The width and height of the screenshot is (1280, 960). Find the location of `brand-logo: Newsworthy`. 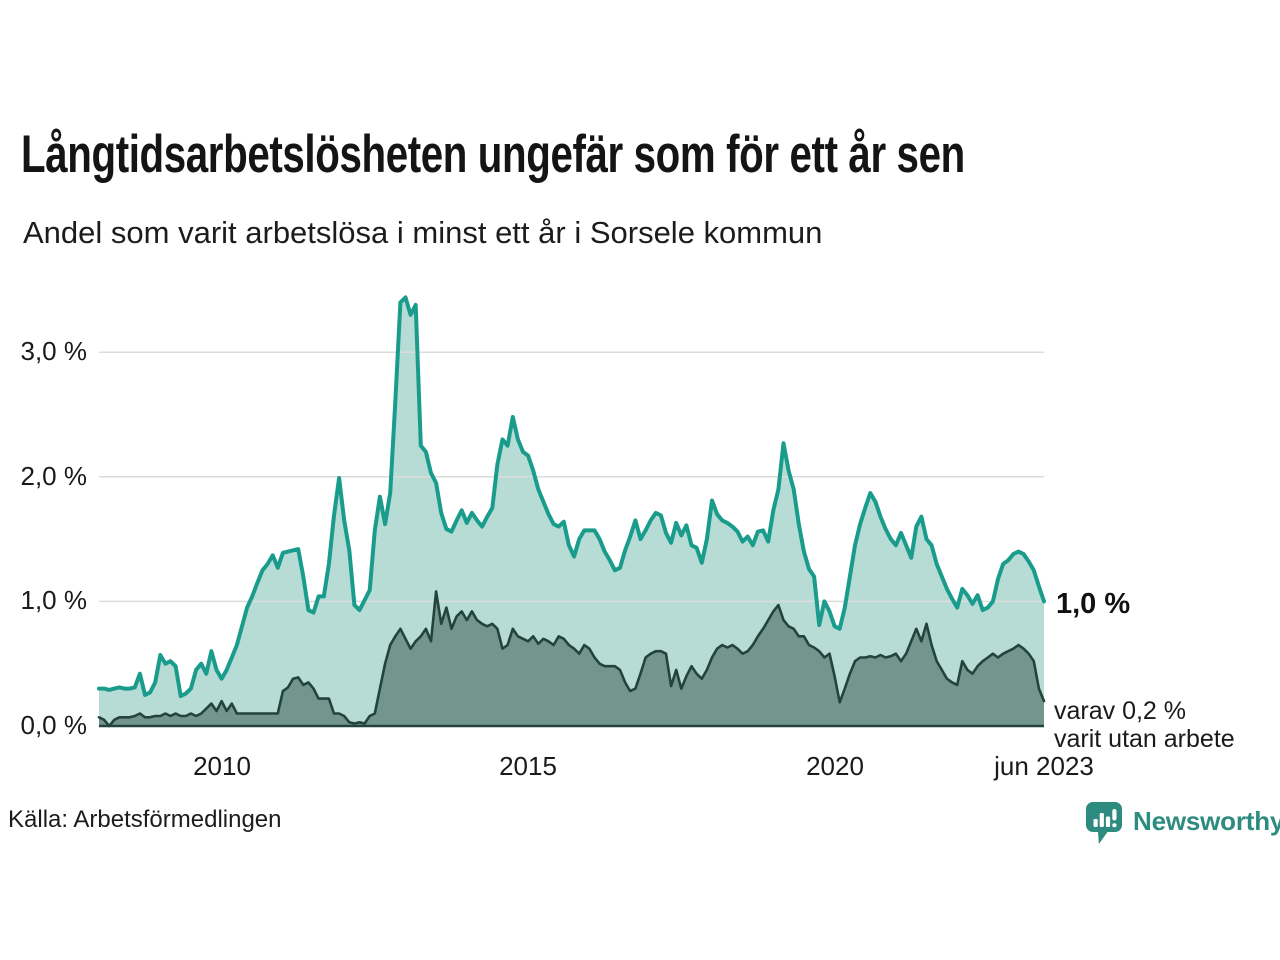

brand-logo: Newsworthy is located at coordinates (1183, 824).